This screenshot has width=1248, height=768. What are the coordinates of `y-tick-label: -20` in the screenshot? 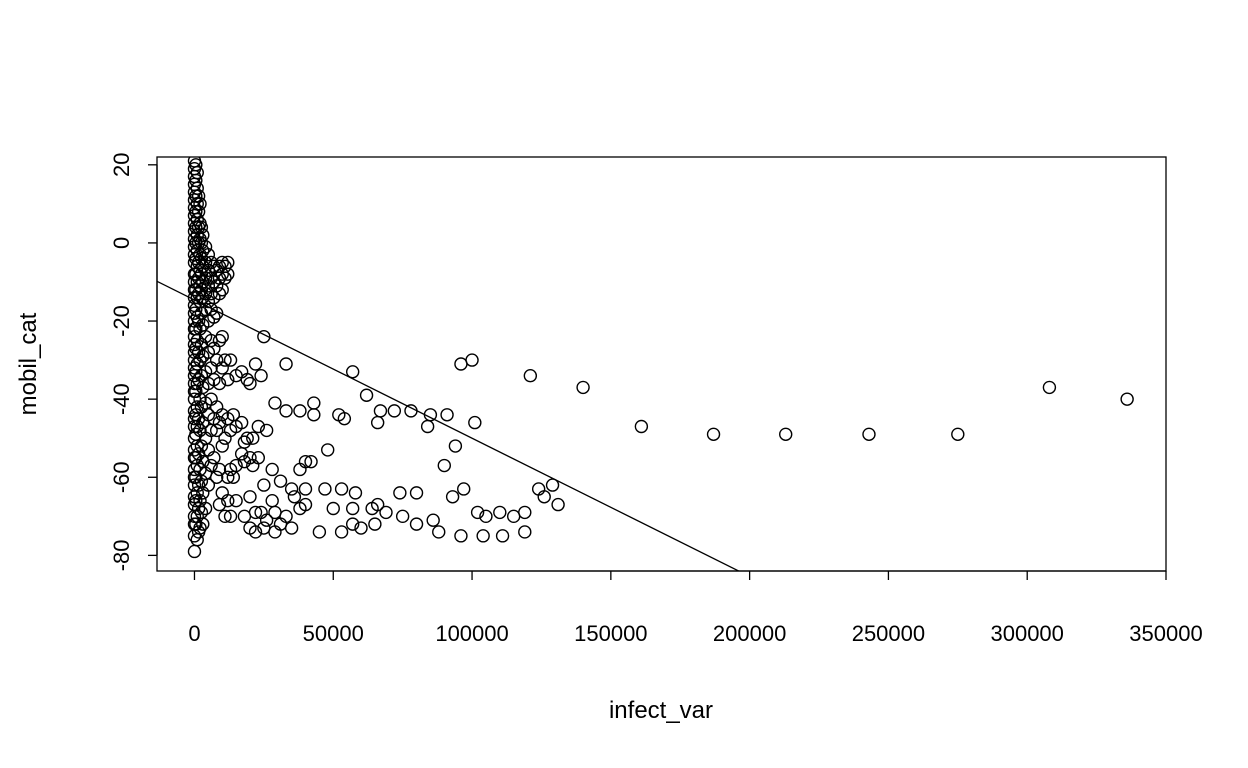 It's located at (121, 321).